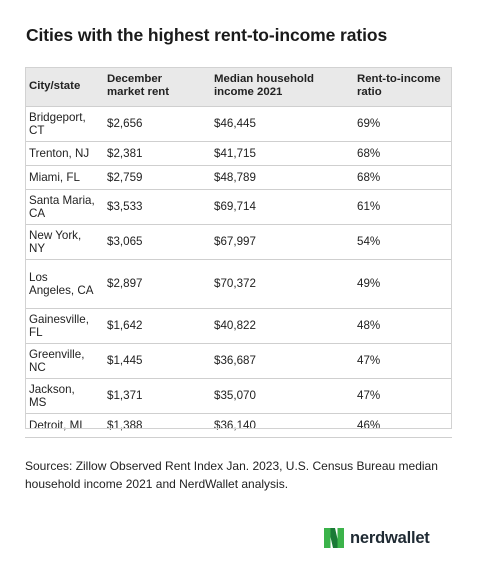  What do you see at coordinates (63, 86) in the screenshot?
I see `header-city-state: City/state` at bounding box center [63, 86].